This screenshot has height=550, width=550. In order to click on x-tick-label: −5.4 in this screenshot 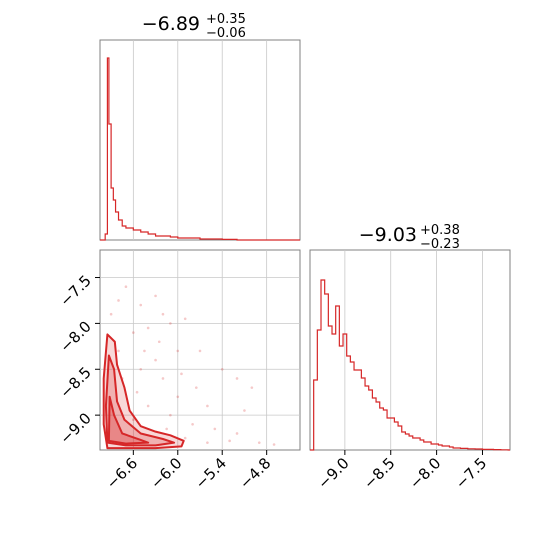, I will do `click(211, 473)`.